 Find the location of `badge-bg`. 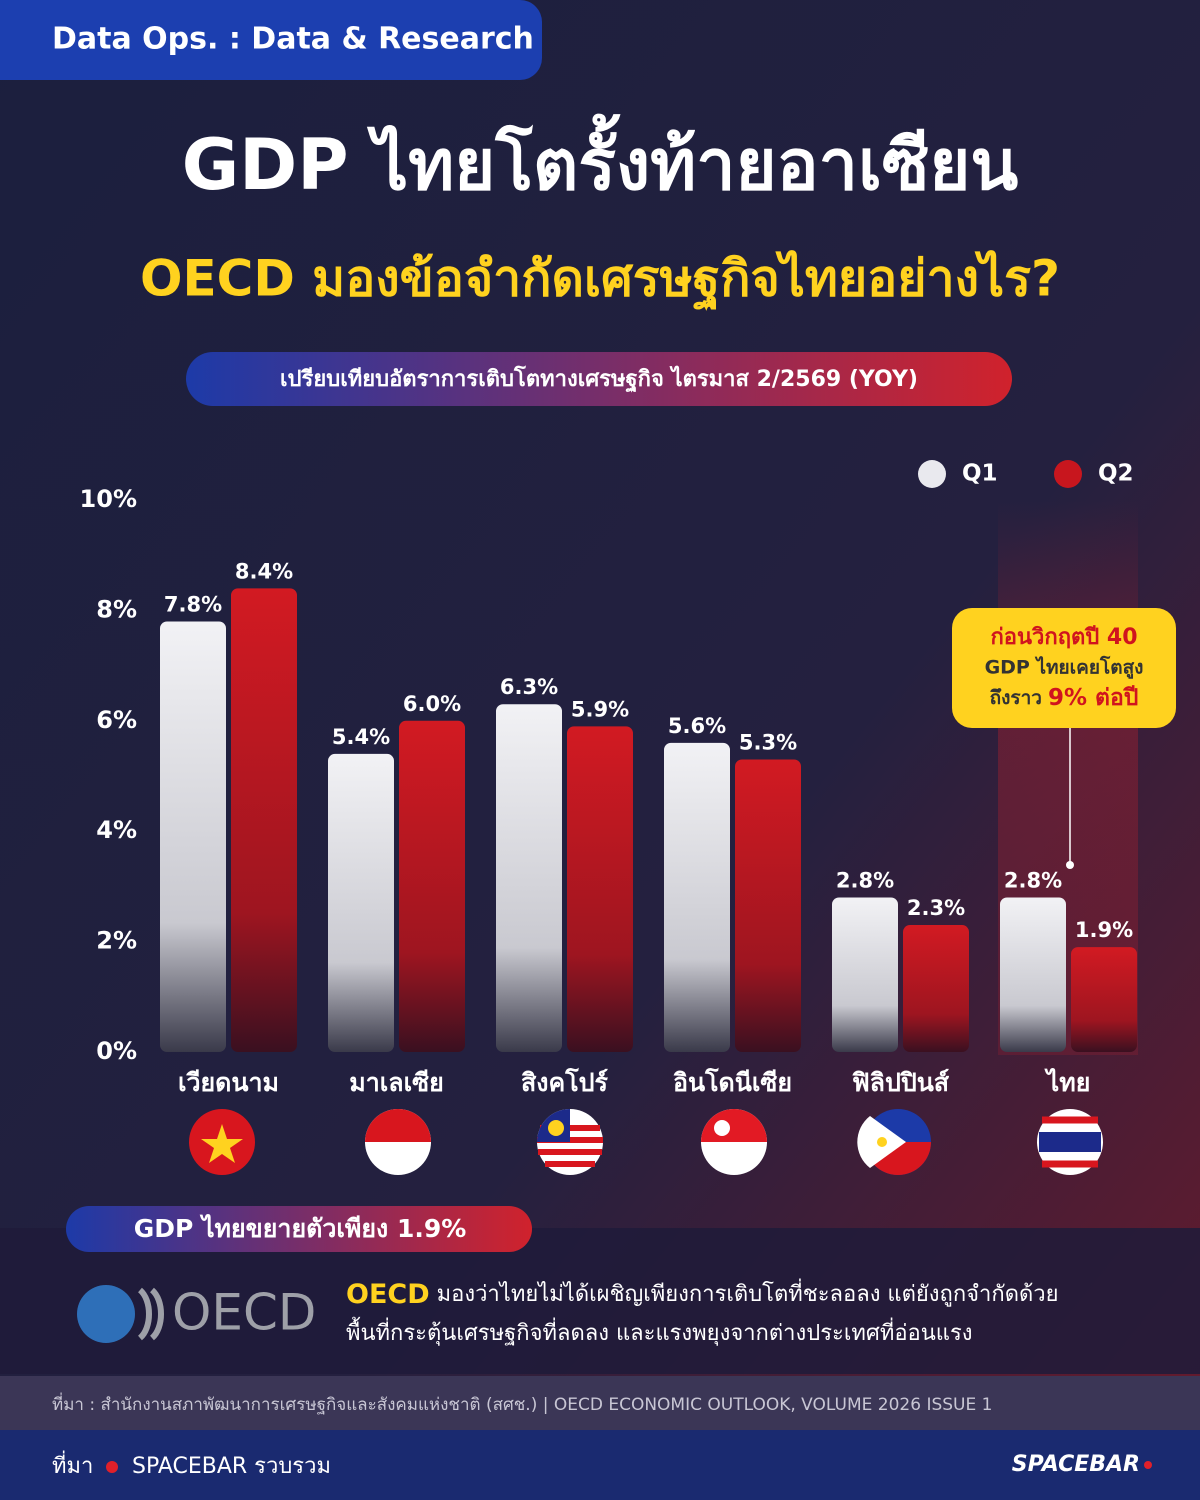

badge-bg is located at coordinates (299, 1229).